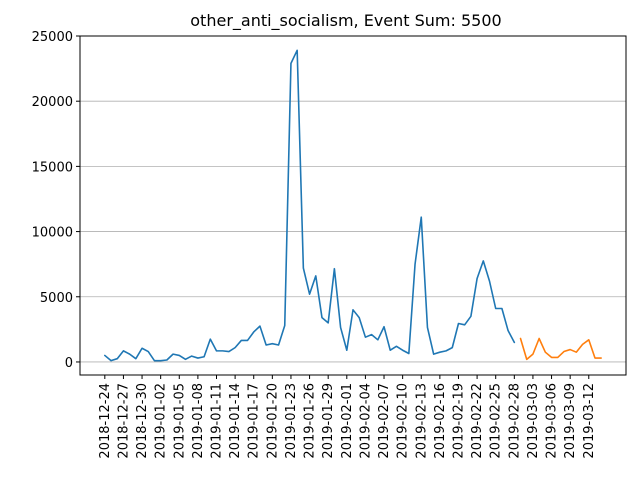 Image resolution: width=640 pixels, height=480 pixels. What do you see at coordinates (552, 421) in the screenshot?
I see `x-tick-label: 2019-03-06` at bounding box center [552, 421].